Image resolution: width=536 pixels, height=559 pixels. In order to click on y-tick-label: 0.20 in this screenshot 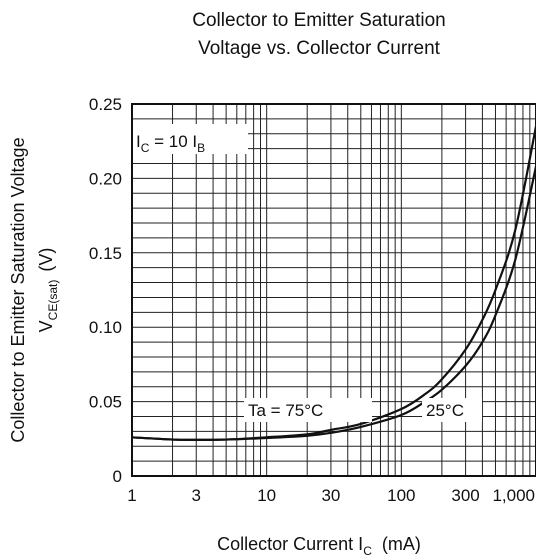, I will do `click(105, 178)`.